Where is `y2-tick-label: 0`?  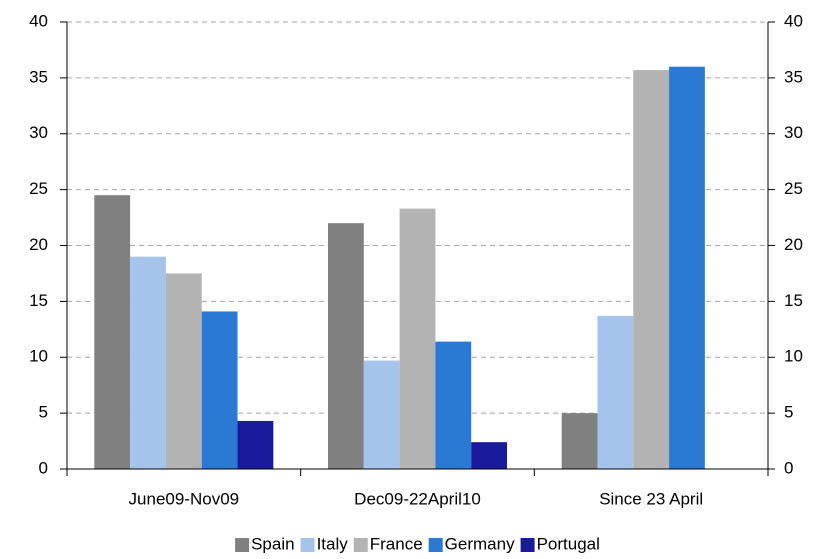
y2-tick-label: 0 is located at coordinates (788, 467).